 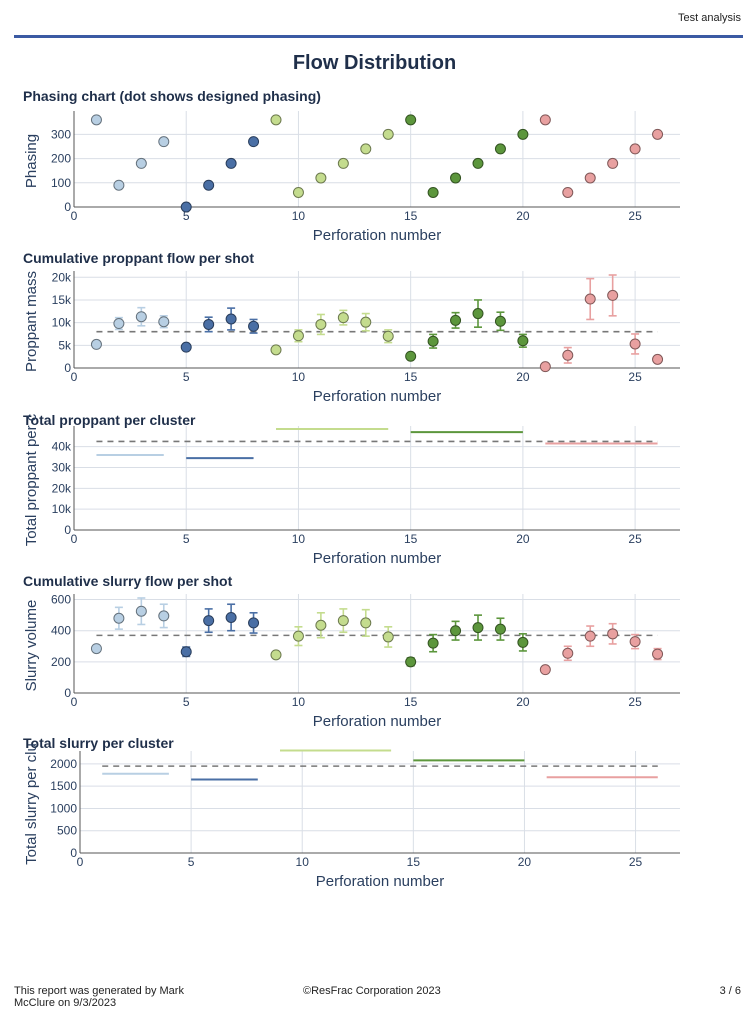 What do you see at coordinates (374, 63) in the screenshot?
I see `page-title: Flow Distribution` at bounding box center [374, 63].